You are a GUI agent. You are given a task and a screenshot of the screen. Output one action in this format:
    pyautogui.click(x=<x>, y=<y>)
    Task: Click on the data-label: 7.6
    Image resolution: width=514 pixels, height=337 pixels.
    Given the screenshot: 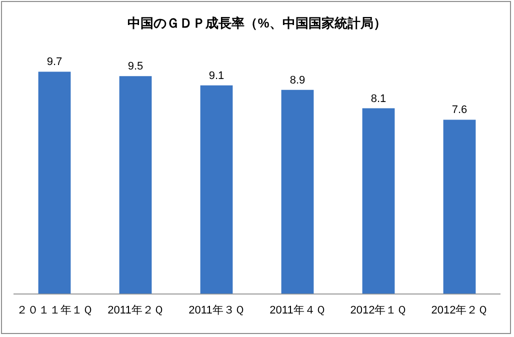 What is the action you would take?
    pyautogui.click(x=460, y=110)
    